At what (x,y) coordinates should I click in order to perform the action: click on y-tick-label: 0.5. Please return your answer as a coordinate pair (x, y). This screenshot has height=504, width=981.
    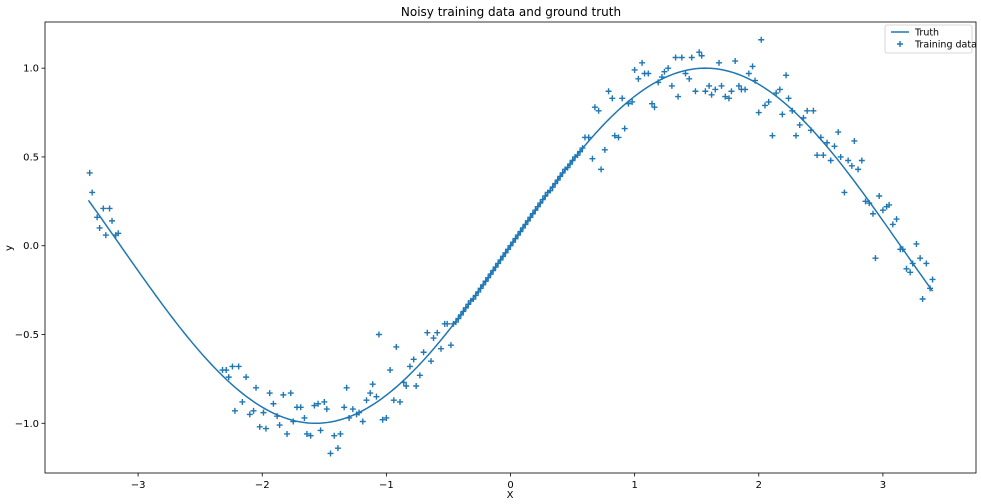
    Looking at the image, I should click on (31, 157).